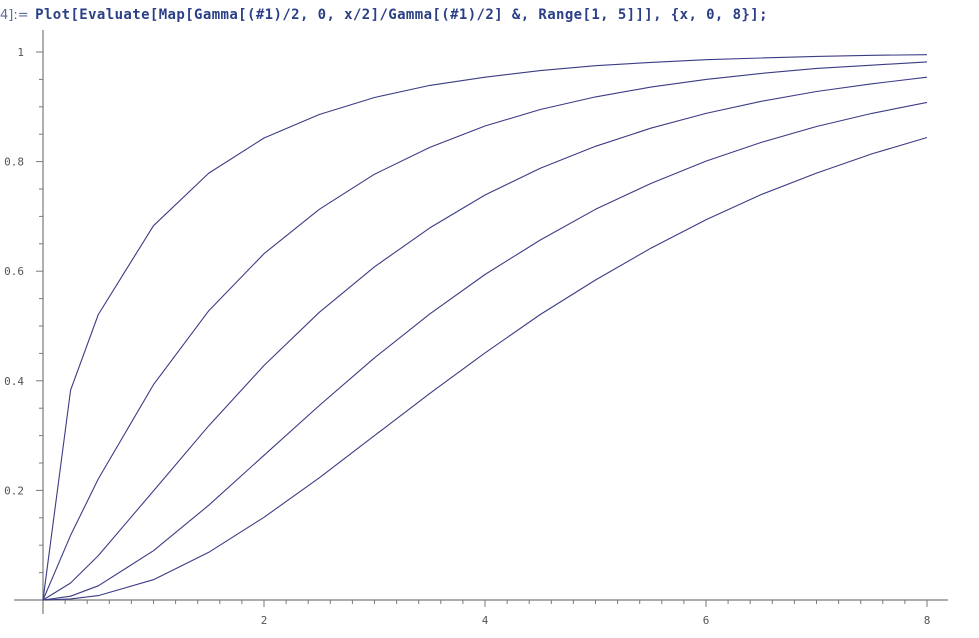 The width and height of the screenshot is (979, 638). Describe the element at coordinates (14, 15) in the screenshot. I see `cell-label: 4]:=` at that location.